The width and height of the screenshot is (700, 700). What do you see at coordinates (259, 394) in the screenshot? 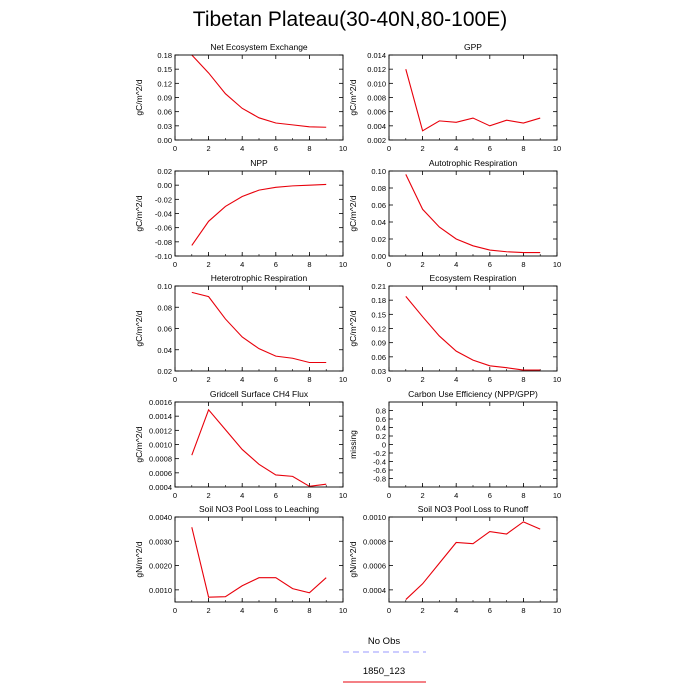
I see `panel-title: Gridcell Surface CH4 Flux` at bounding box center [259, 394].